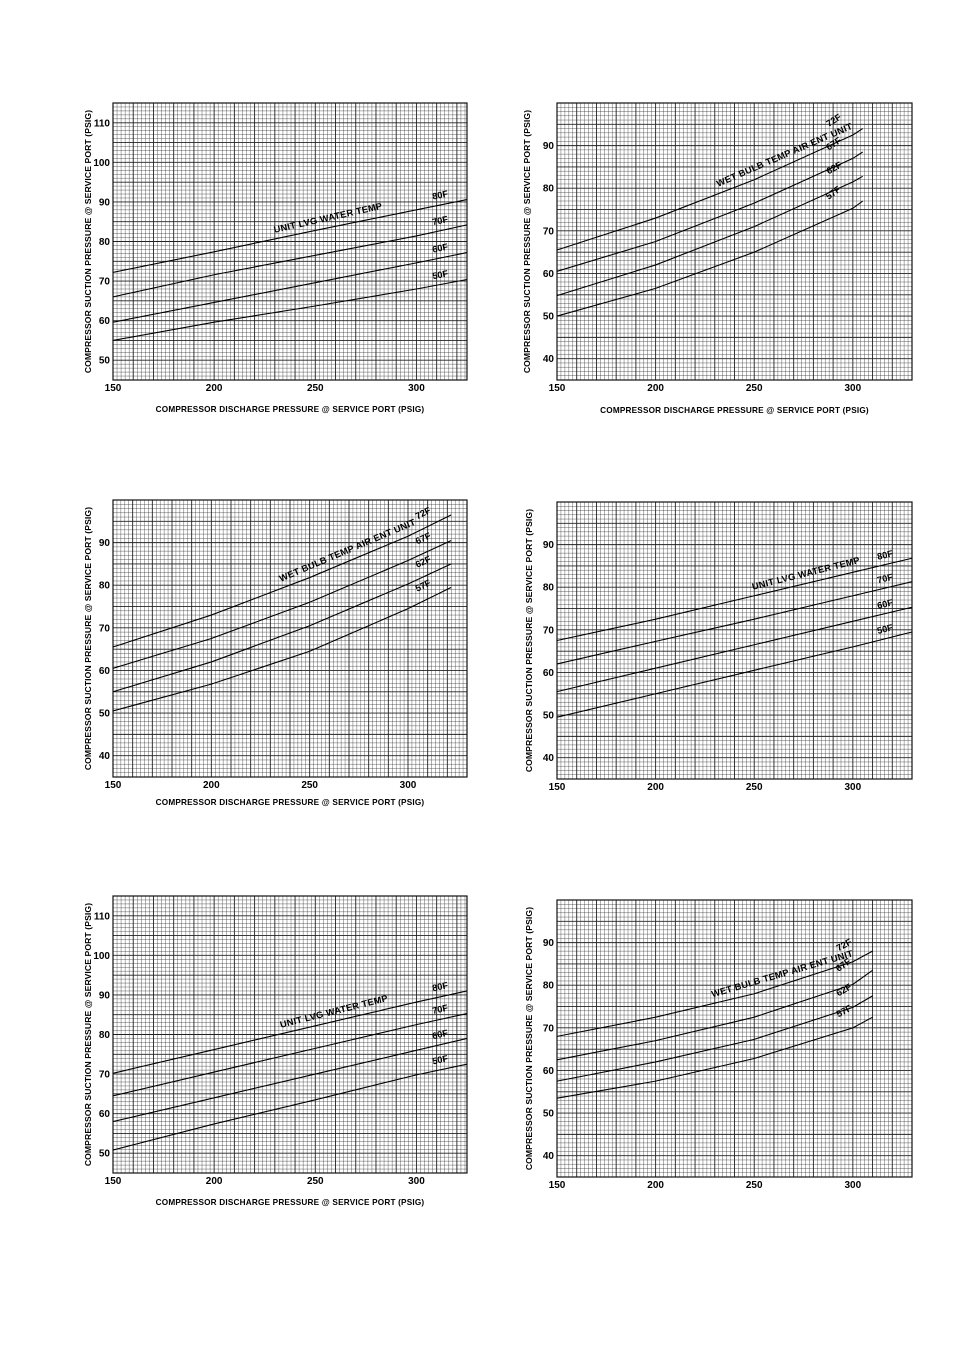  Describe the element at coordinates (844, 989) in the screenshot. I see `series-tag: 62F` at that location.